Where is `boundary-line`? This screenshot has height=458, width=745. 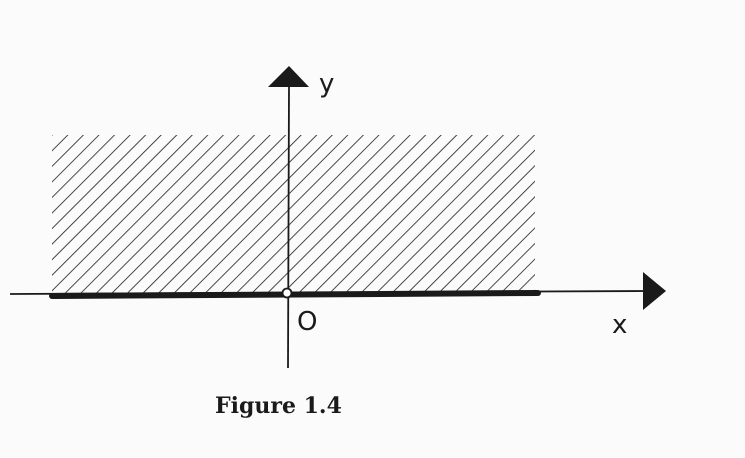
boundary-line is located at coordinates (295, 294).